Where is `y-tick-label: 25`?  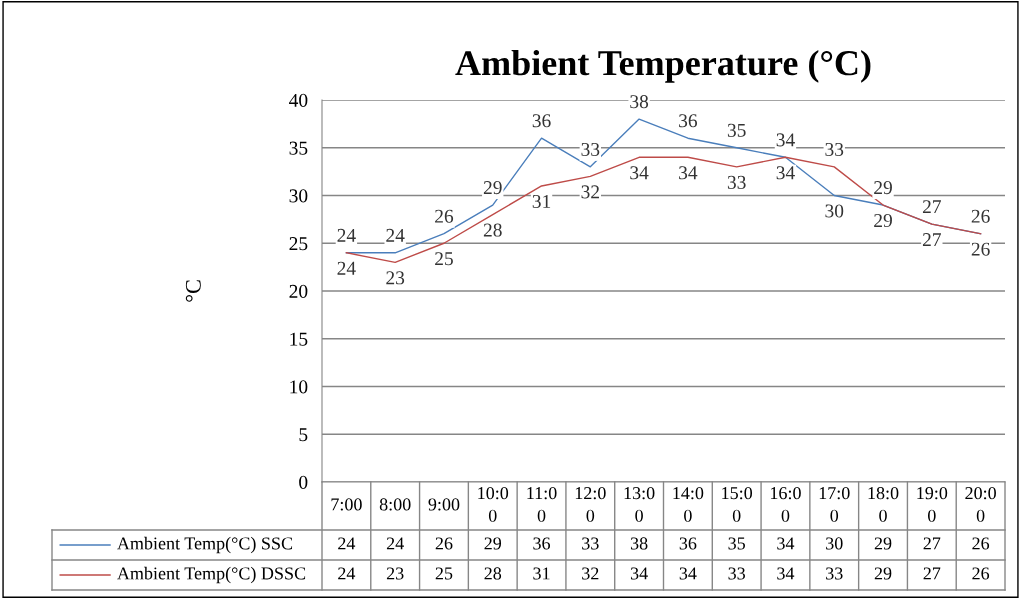 y-tick-label: 25 is located at coordinates (298, 244).